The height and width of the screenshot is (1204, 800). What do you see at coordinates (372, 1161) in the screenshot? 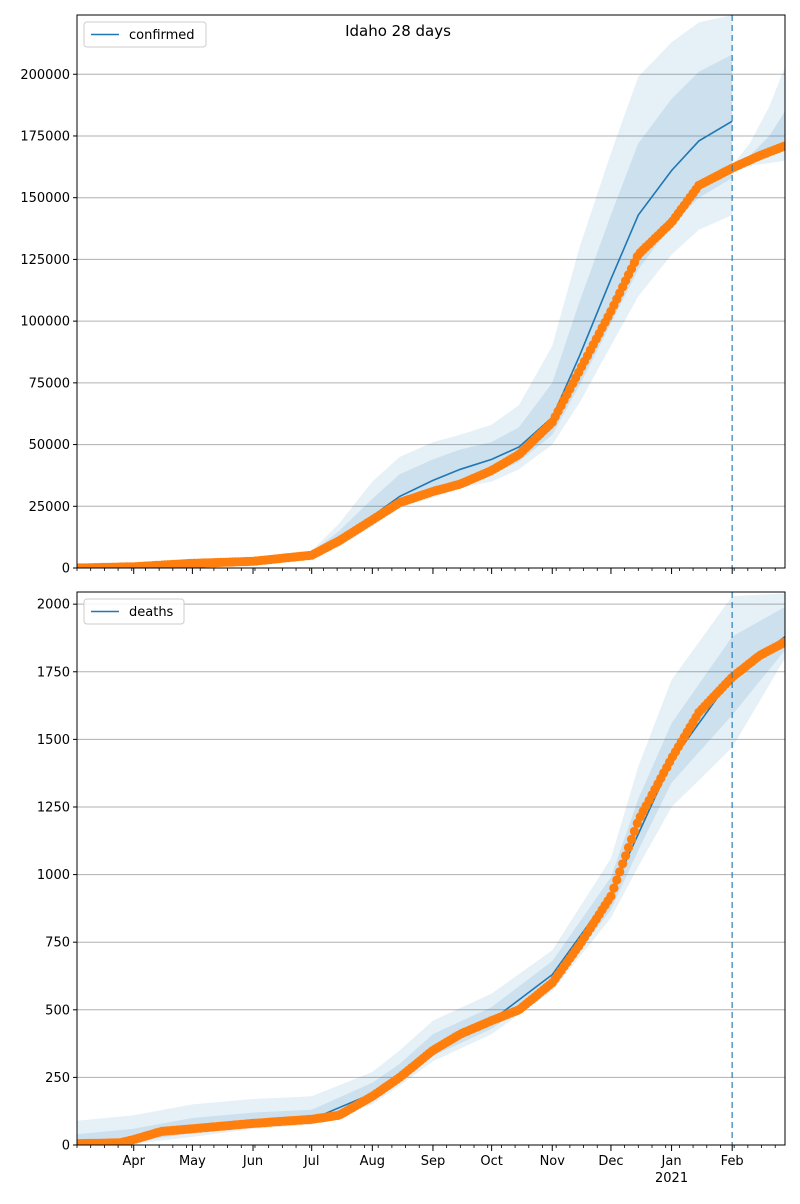
I see `x-tick-label: Aug` at bounding box center [372, 1161].